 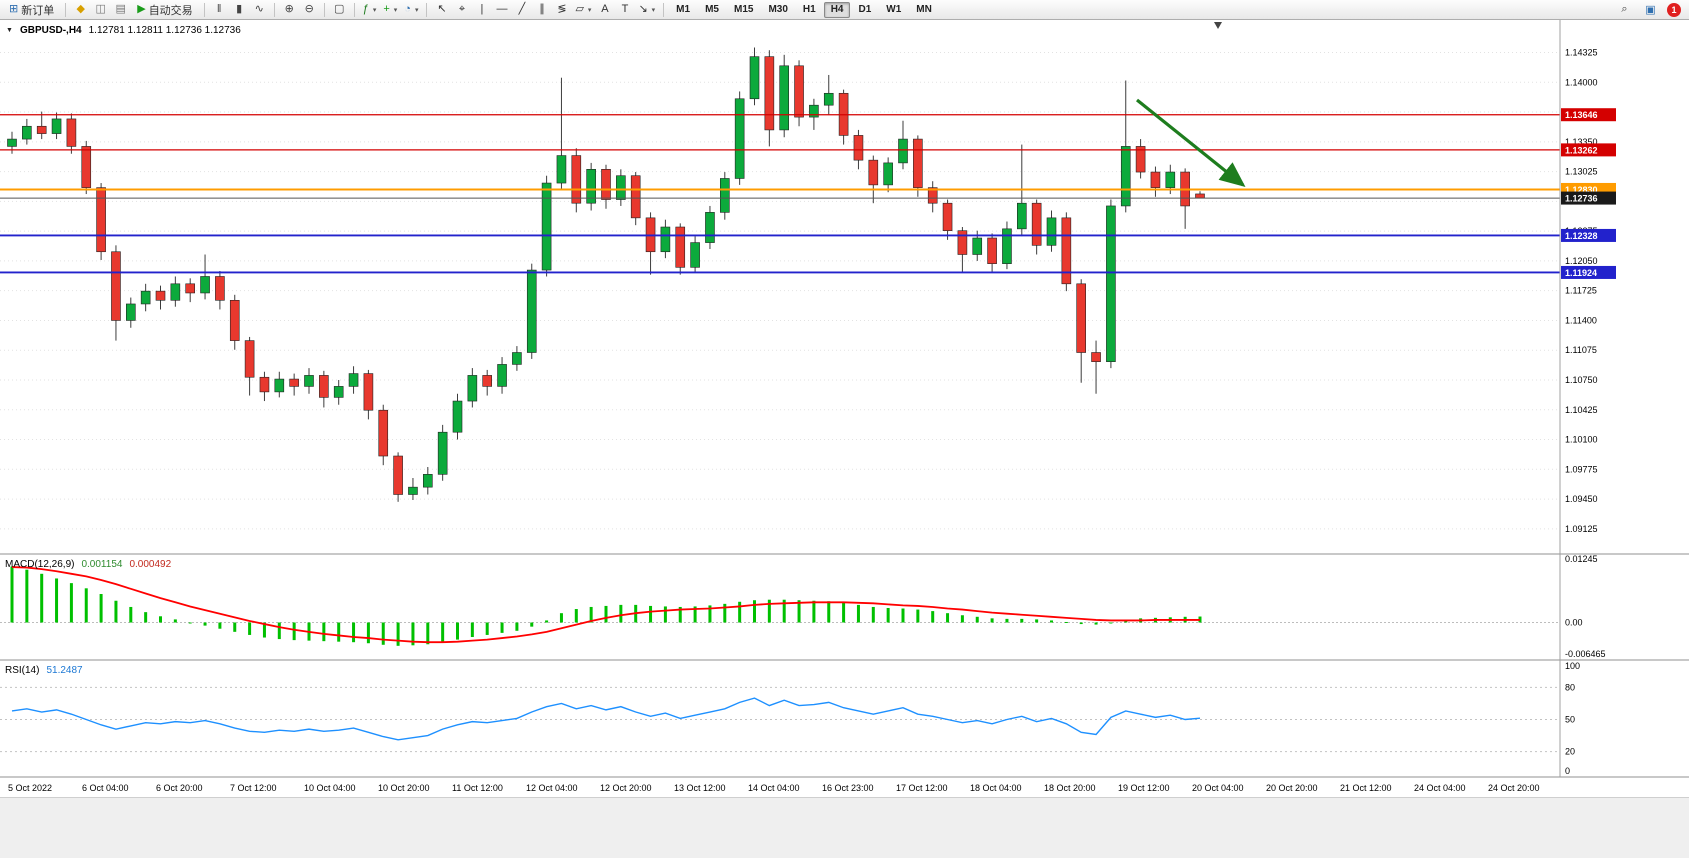 I want to click on autochartist-icon: ◆, so click(x=80, y=9).